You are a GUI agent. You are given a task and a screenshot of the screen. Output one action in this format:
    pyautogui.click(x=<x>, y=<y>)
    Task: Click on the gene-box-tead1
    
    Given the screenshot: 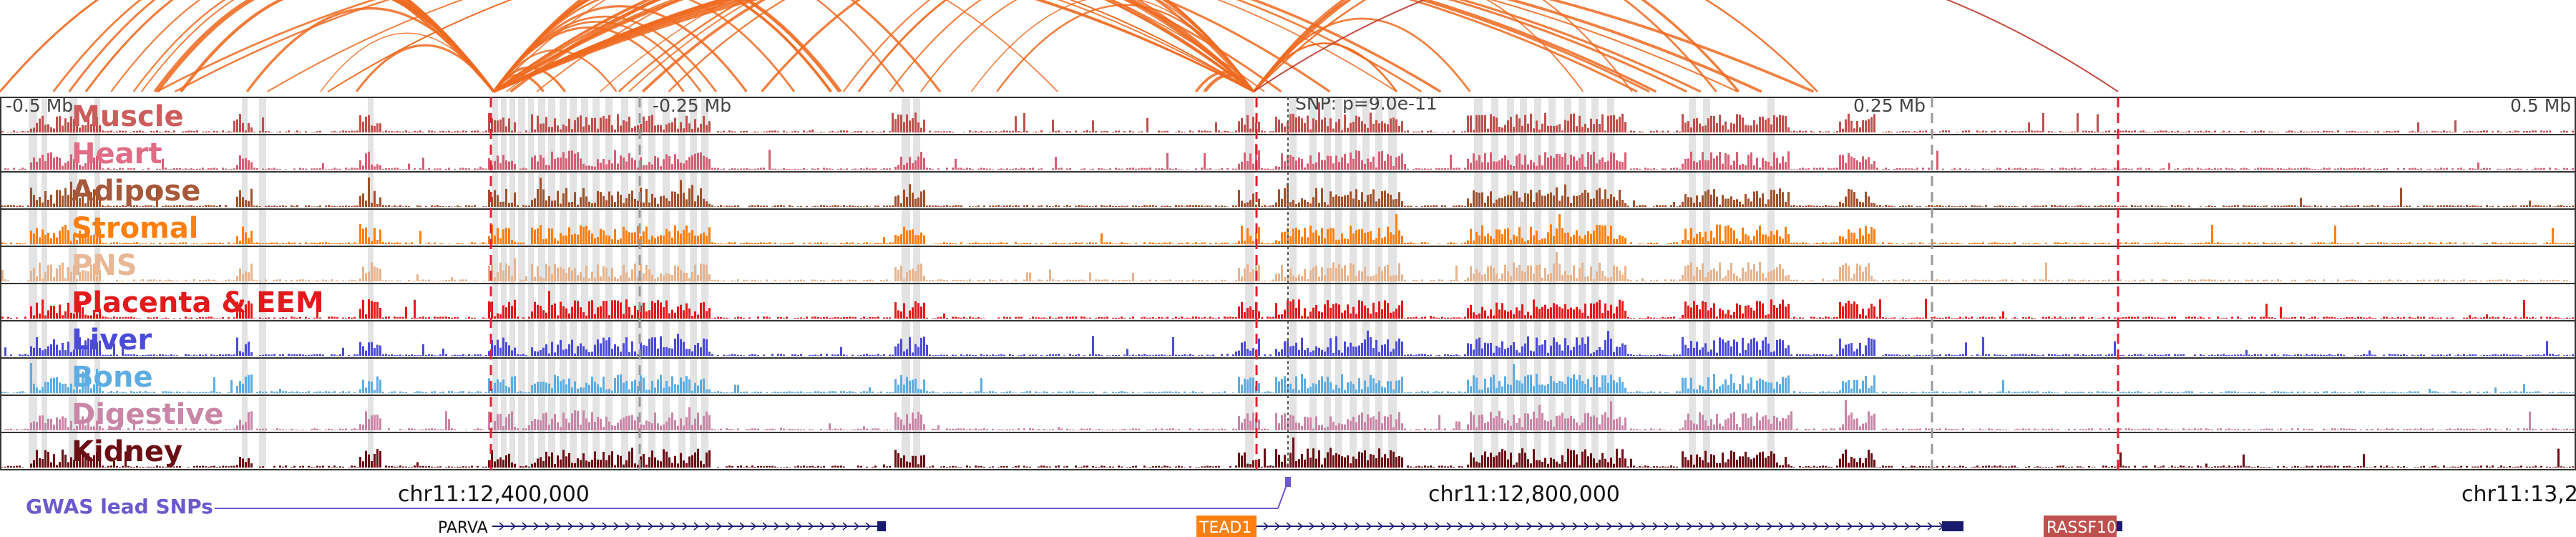 What is the action you would take?
    pyautogui.click(x=1226, y=526)
    